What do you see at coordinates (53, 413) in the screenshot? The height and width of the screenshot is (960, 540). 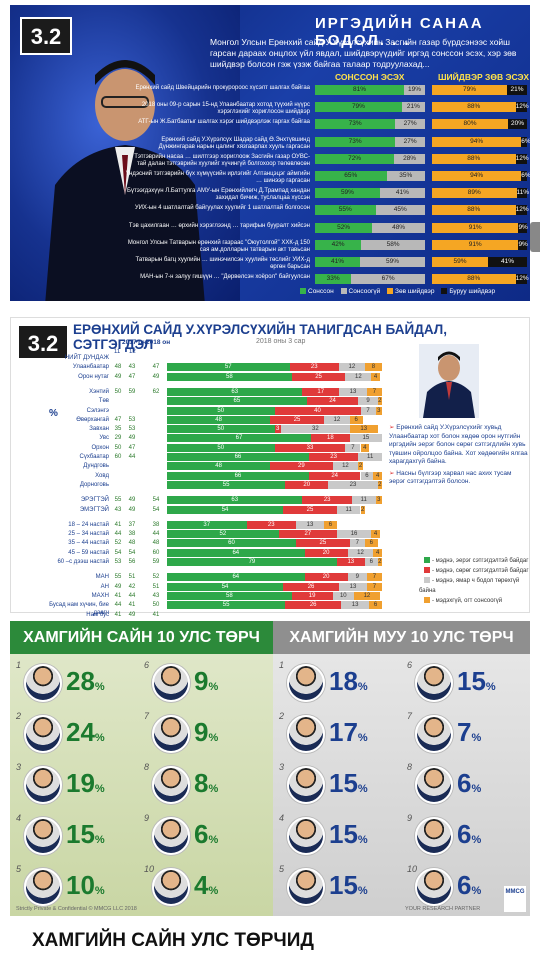 I see `percent-axis-label: %` at bounding box center [53, 413].